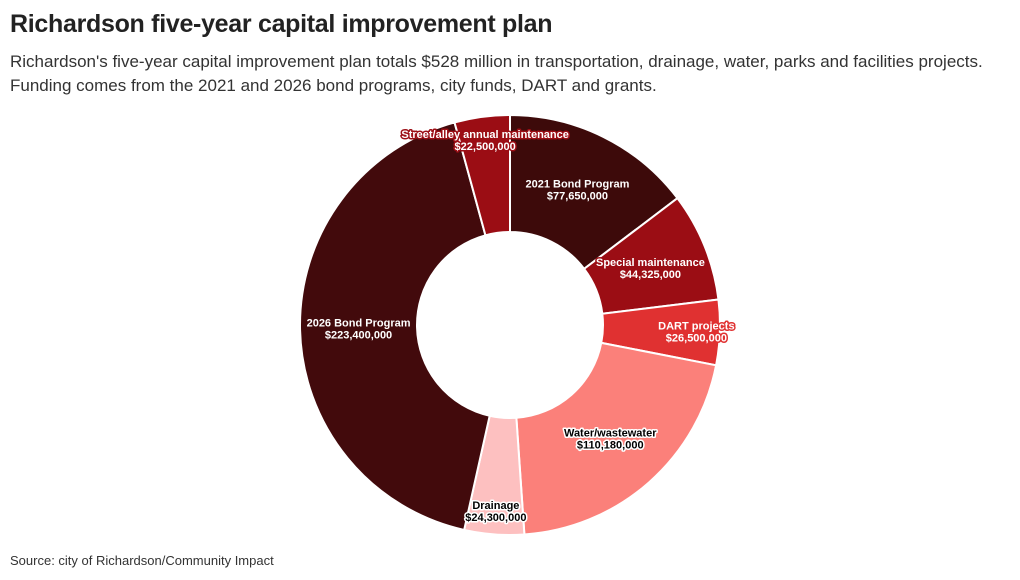 The image size is (1020, 580). I want to click on slice-label: Drainage, so click(495, 506).